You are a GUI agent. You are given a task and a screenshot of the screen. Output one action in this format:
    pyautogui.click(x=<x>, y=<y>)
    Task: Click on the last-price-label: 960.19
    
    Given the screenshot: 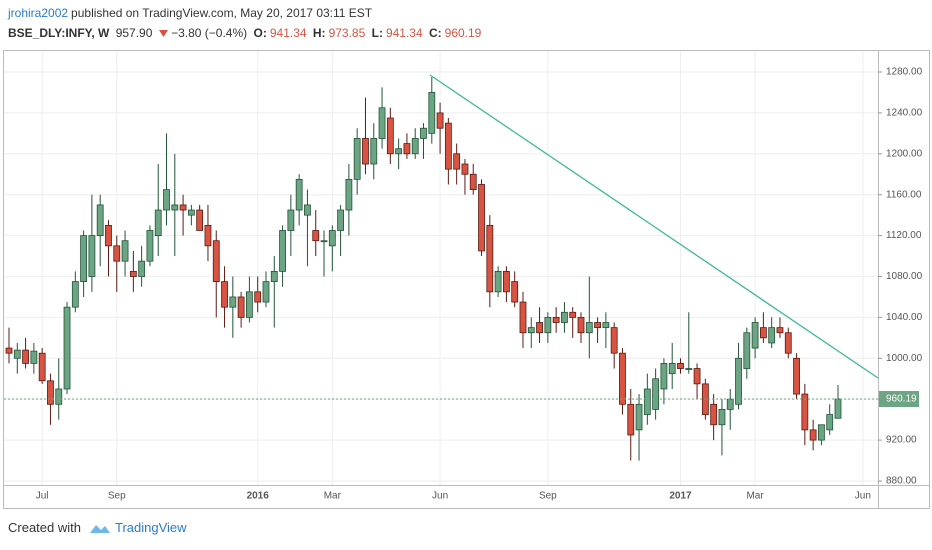 What is the action you would take?
    pyautogui.click(x=901, y=399)
    